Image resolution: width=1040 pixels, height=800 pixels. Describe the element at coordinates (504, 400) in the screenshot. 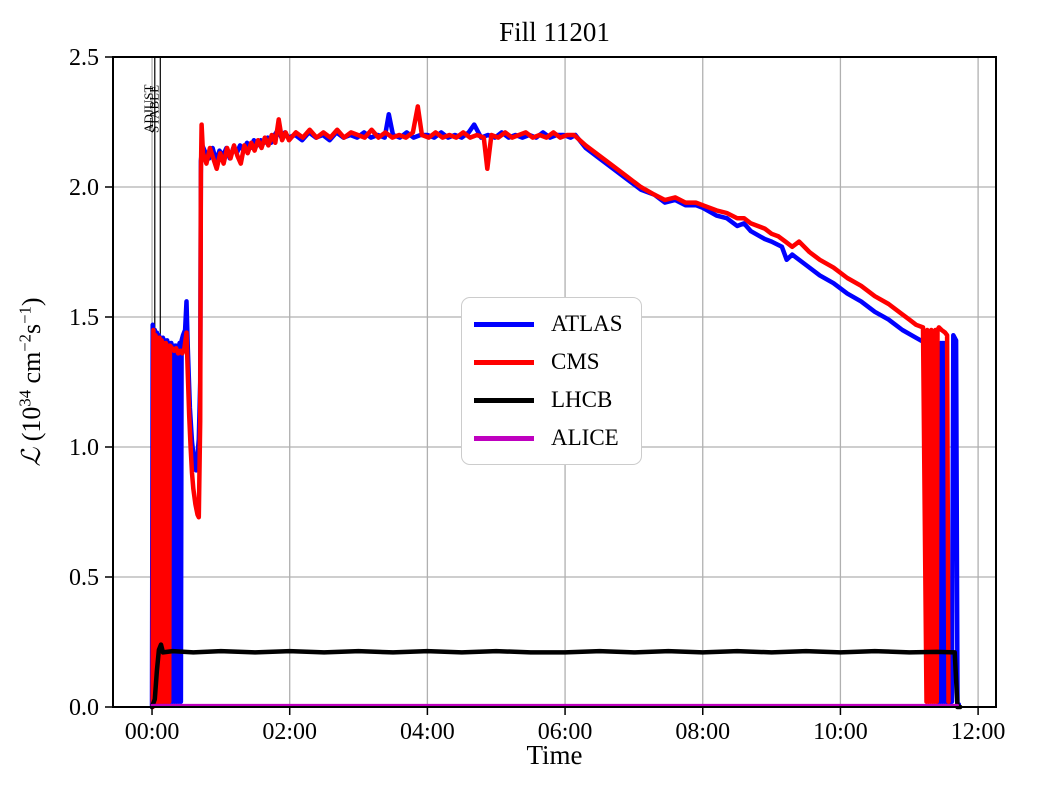

I see `legend-swatch-lhcb` at that location.